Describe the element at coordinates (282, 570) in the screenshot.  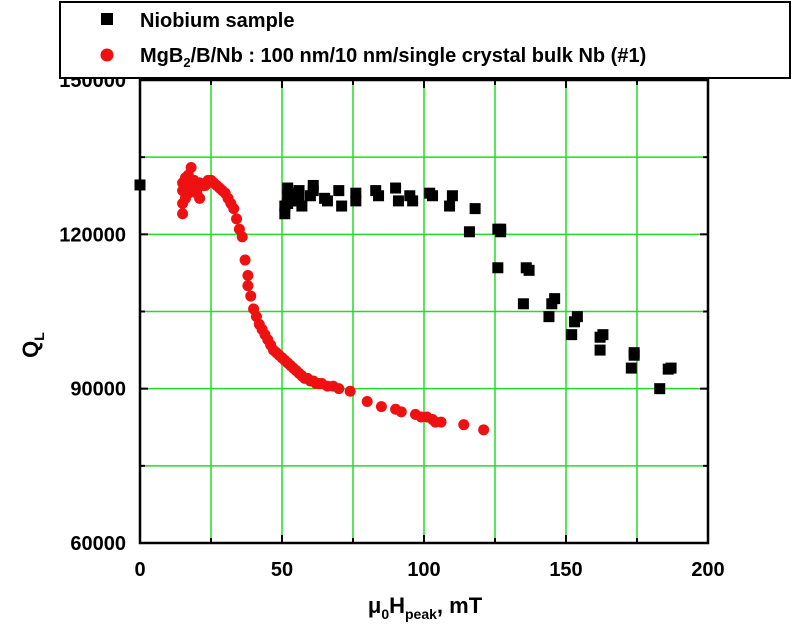
I see `x-tick-label: 50` at that location.